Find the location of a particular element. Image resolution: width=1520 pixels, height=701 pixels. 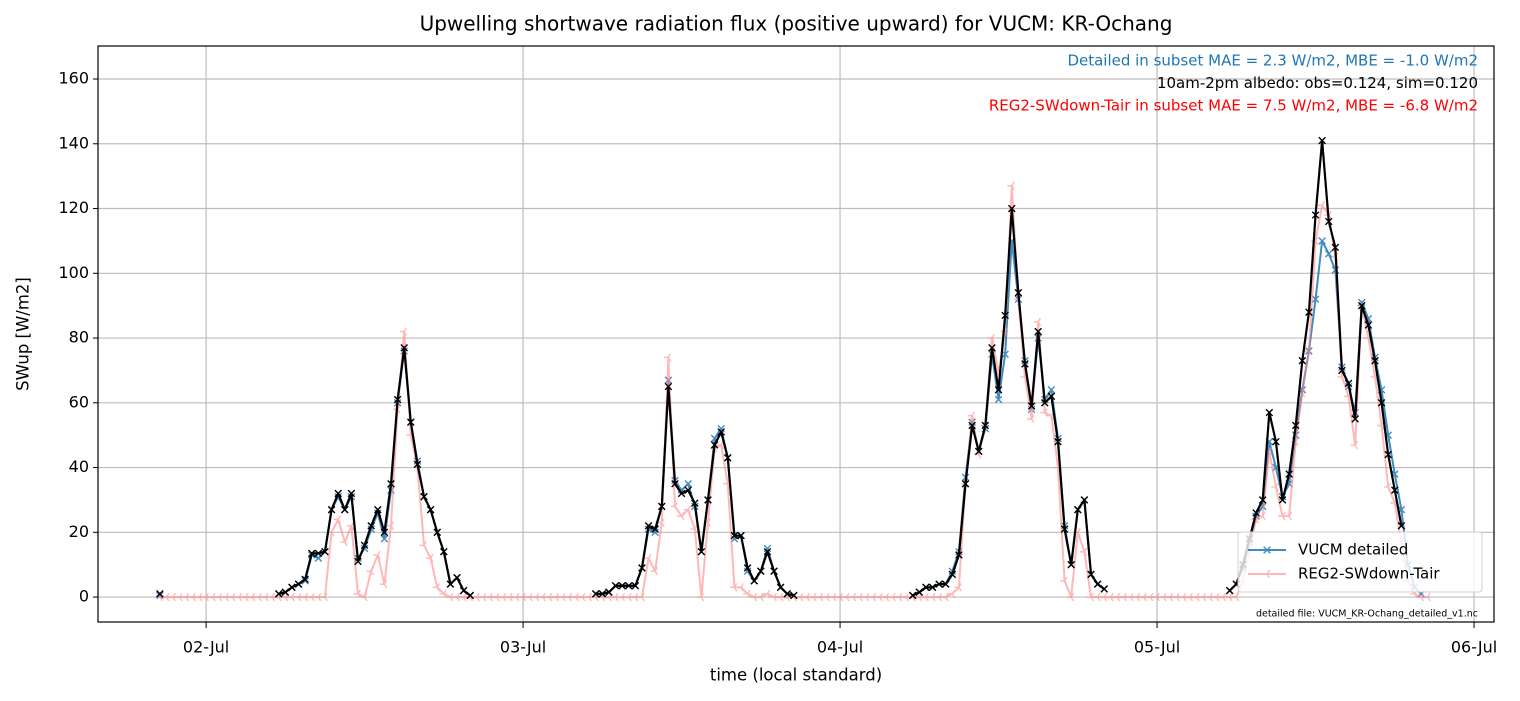

y-tick-label: 160 is located at coordinates (73, 78).